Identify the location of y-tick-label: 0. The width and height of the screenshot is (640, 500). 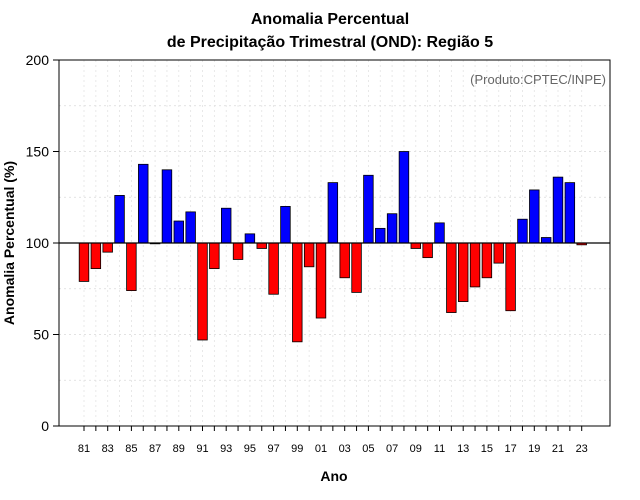
(45, 426).